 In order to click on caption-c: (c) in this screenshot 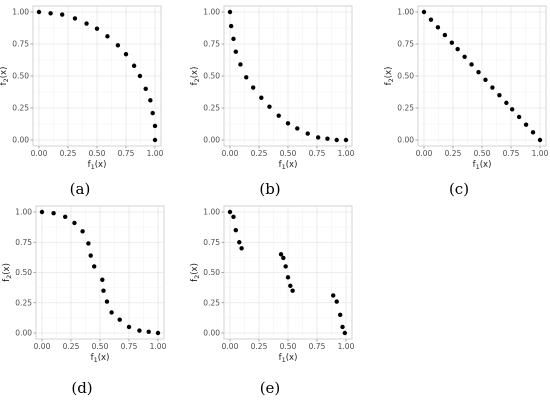, I will do `click(459, 189)`.